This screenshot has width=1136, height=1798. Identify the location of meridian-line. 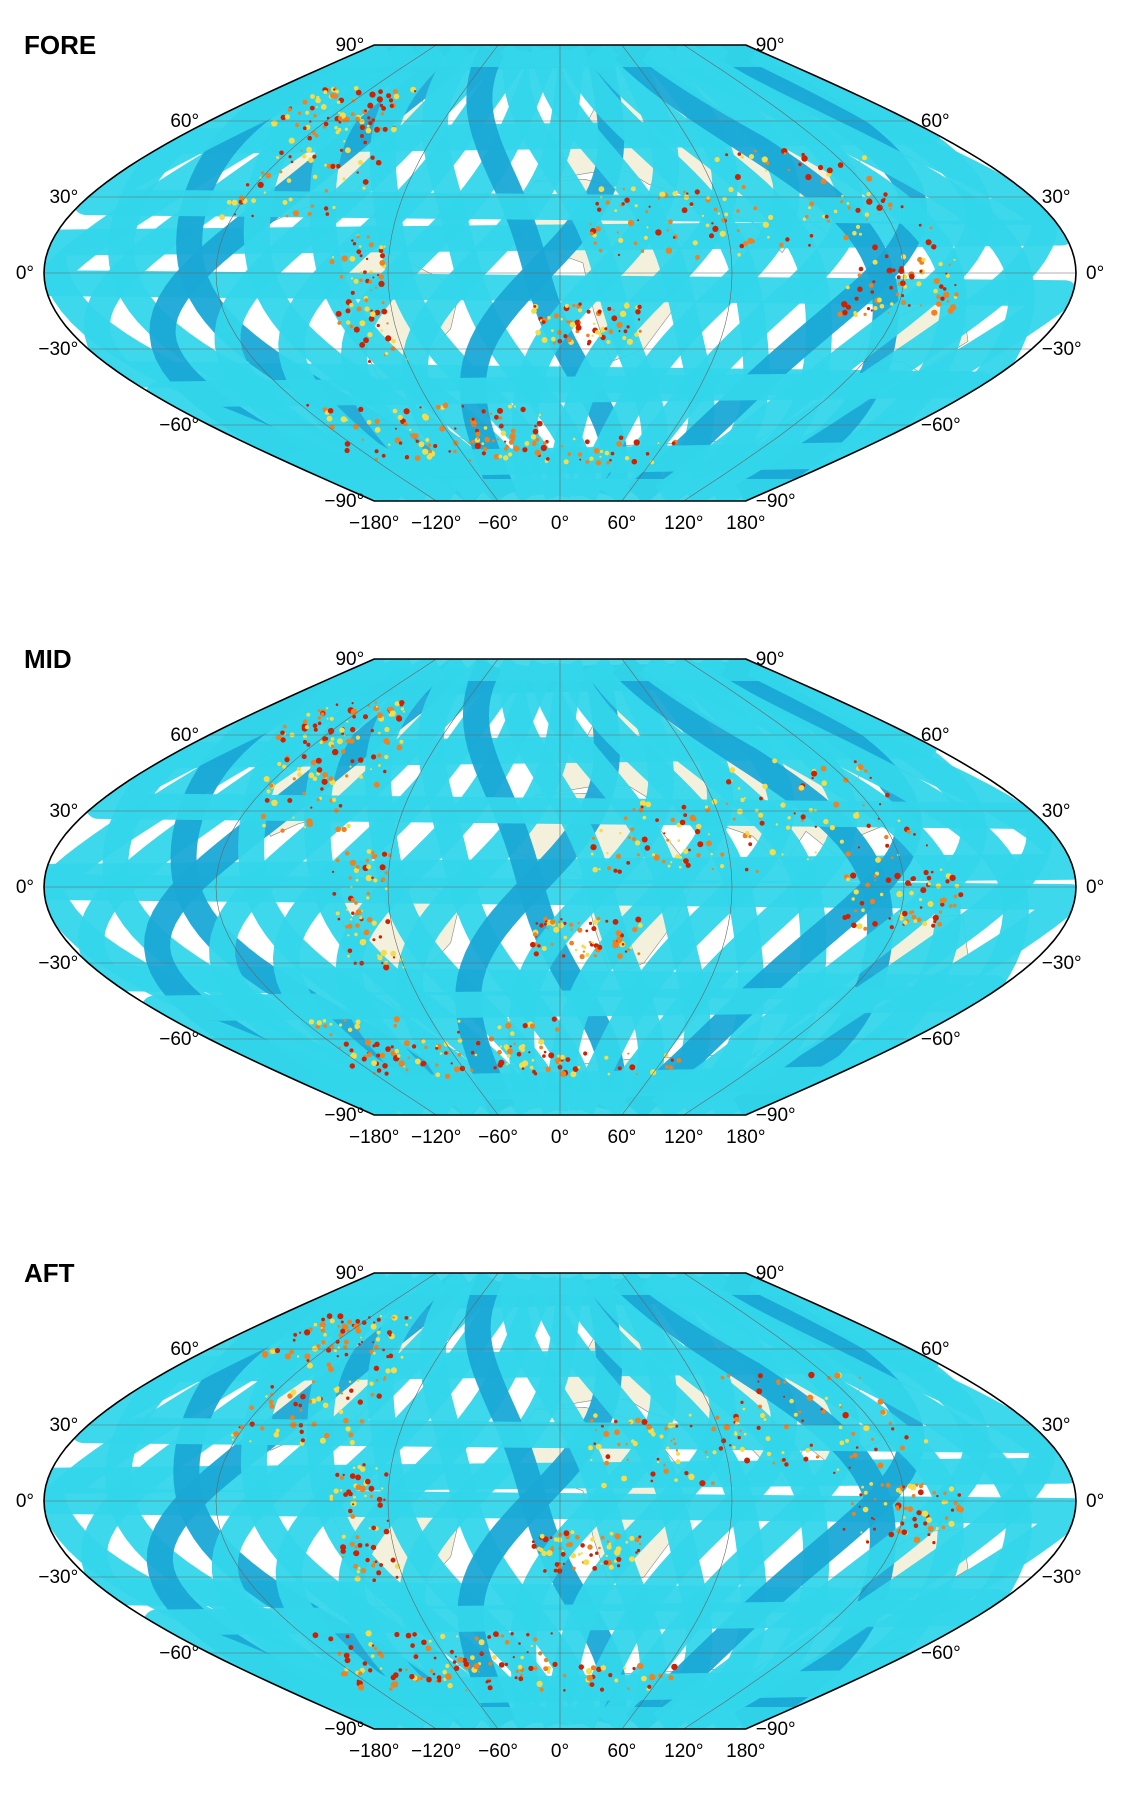
(794, 887).